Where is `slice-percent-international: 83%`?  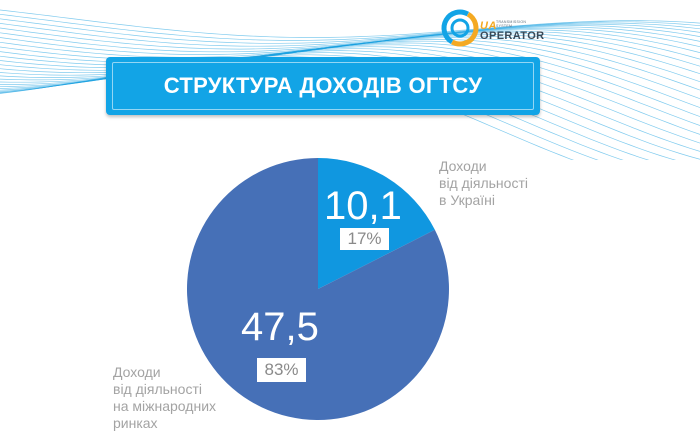
slice-percent-international: 83% is located at coordinates (281, 370).